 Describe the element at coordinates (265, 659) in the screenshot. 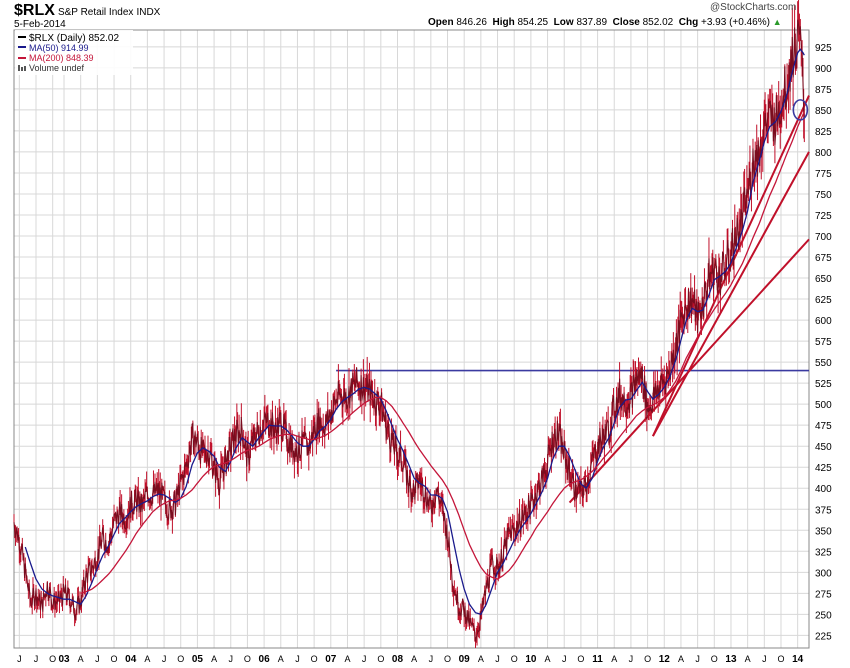

I see `x-tick-label: 06` at that location.